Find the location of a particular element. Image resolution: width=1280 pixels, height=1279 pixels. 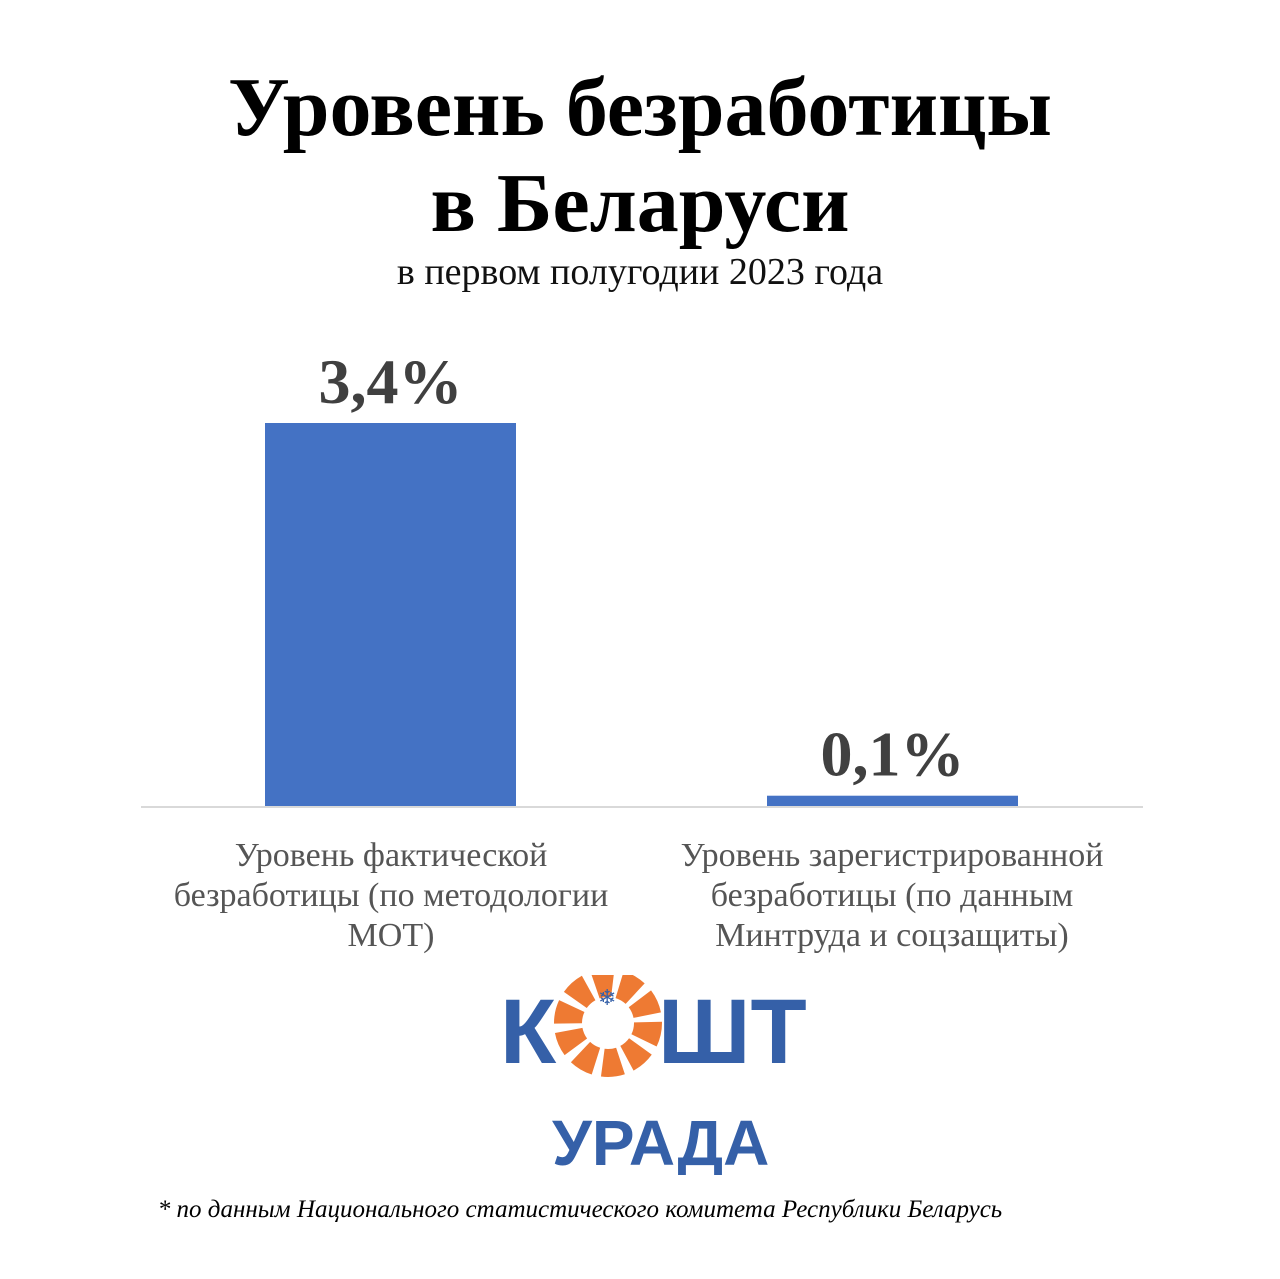

orange-sun-icon: ❄ is located at coordinates (608, 1026).